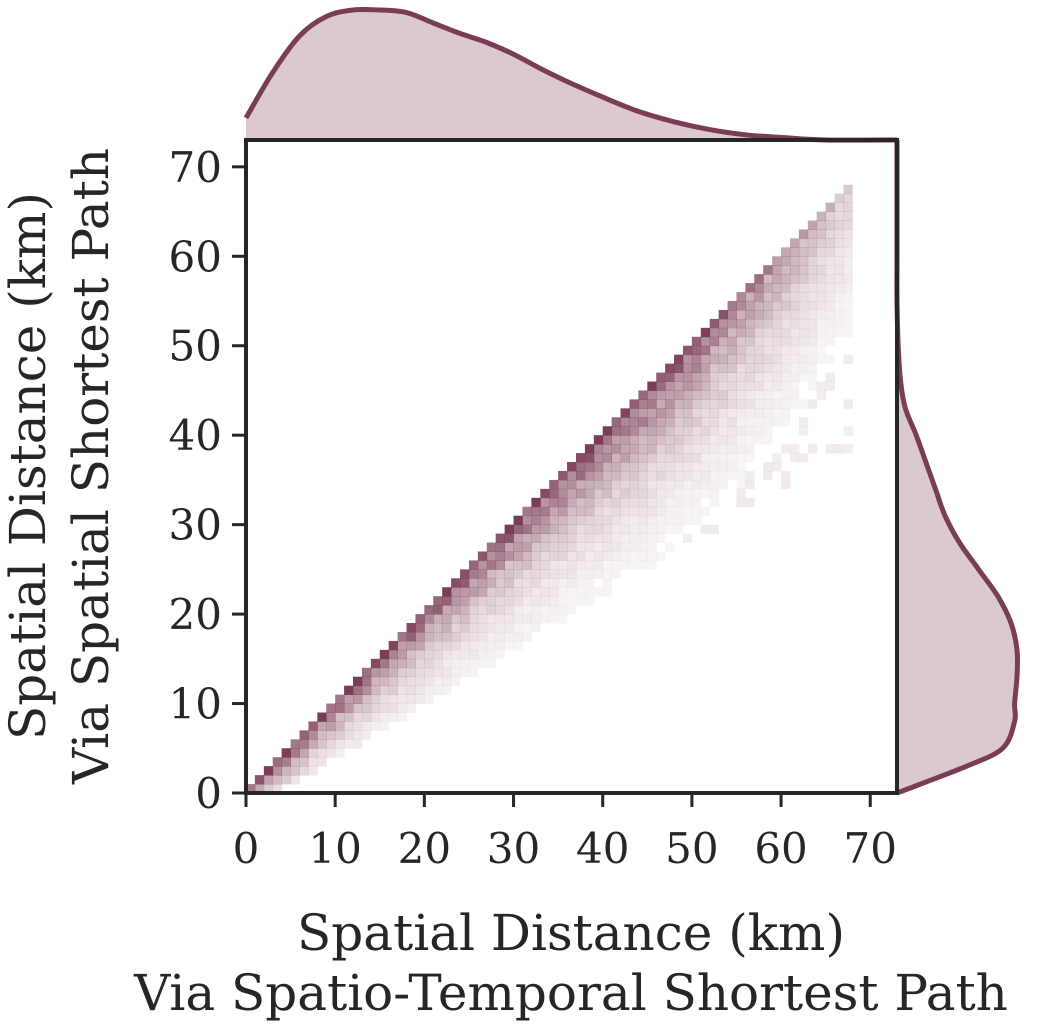 The height and width of the screenshot is (1030, 1037). I want to click on y-tick-label: 0, so click(208, 793).